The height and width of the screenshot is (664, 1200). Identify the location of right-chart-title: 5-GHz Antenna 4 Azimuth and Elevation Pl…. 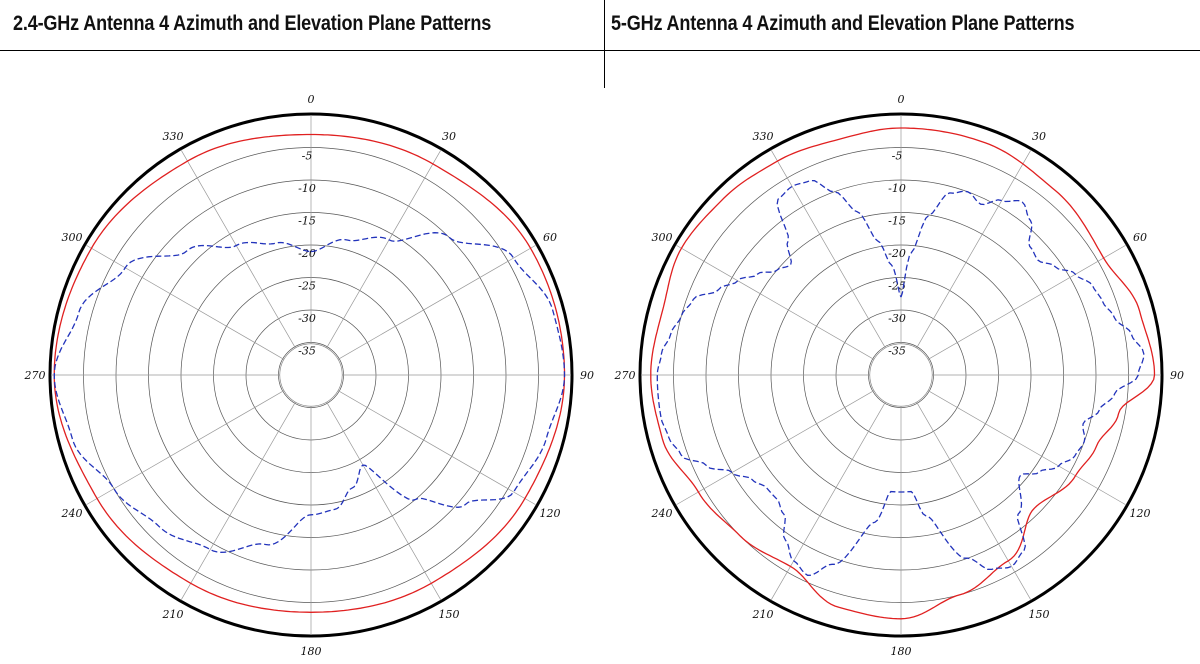
(843, 23).